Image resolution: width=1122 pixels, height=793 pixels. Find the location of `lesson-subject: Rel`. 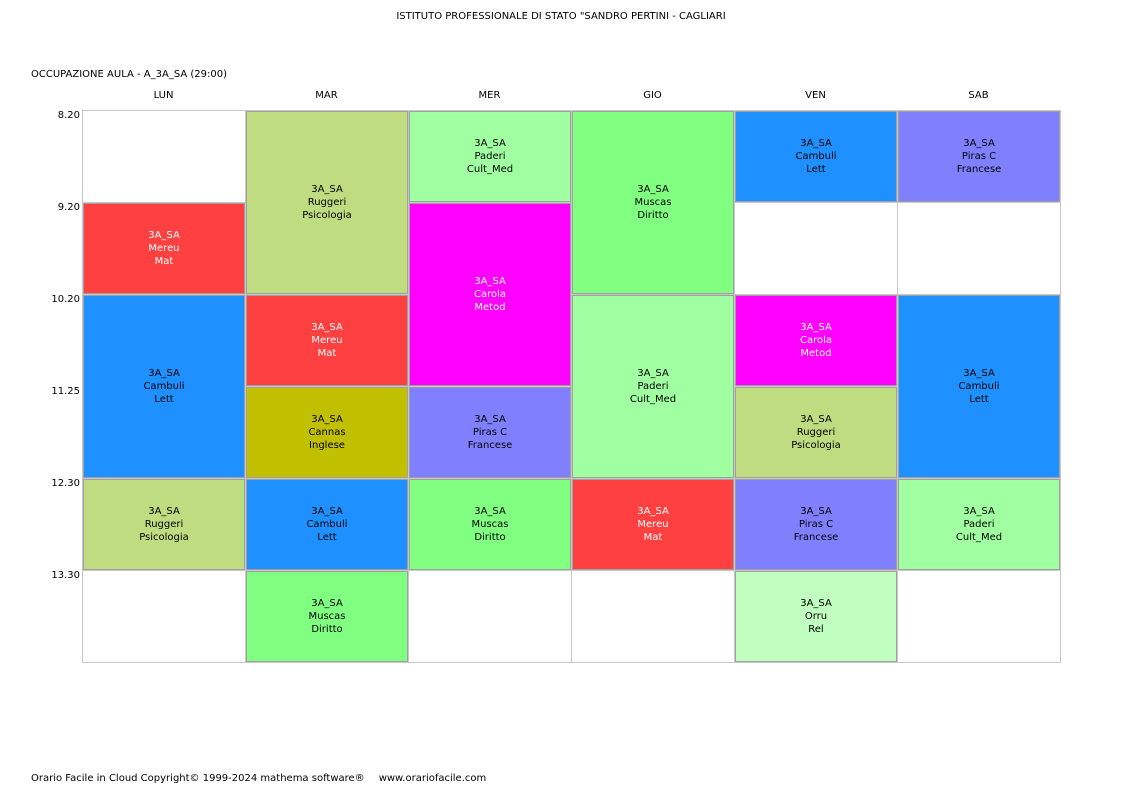

lesson-subject: Rel is located at coordinates (816, 629).